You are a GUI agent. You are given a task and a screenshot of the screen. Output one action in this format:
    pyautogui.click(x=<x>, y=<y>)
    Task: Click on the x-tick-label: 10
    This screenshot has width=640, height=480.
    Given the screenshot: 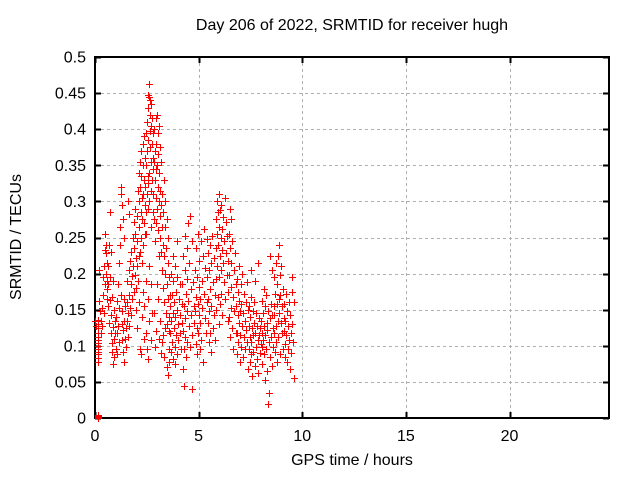 What is the action you would take?
    pyautogui.click(x=302, y=436)
    